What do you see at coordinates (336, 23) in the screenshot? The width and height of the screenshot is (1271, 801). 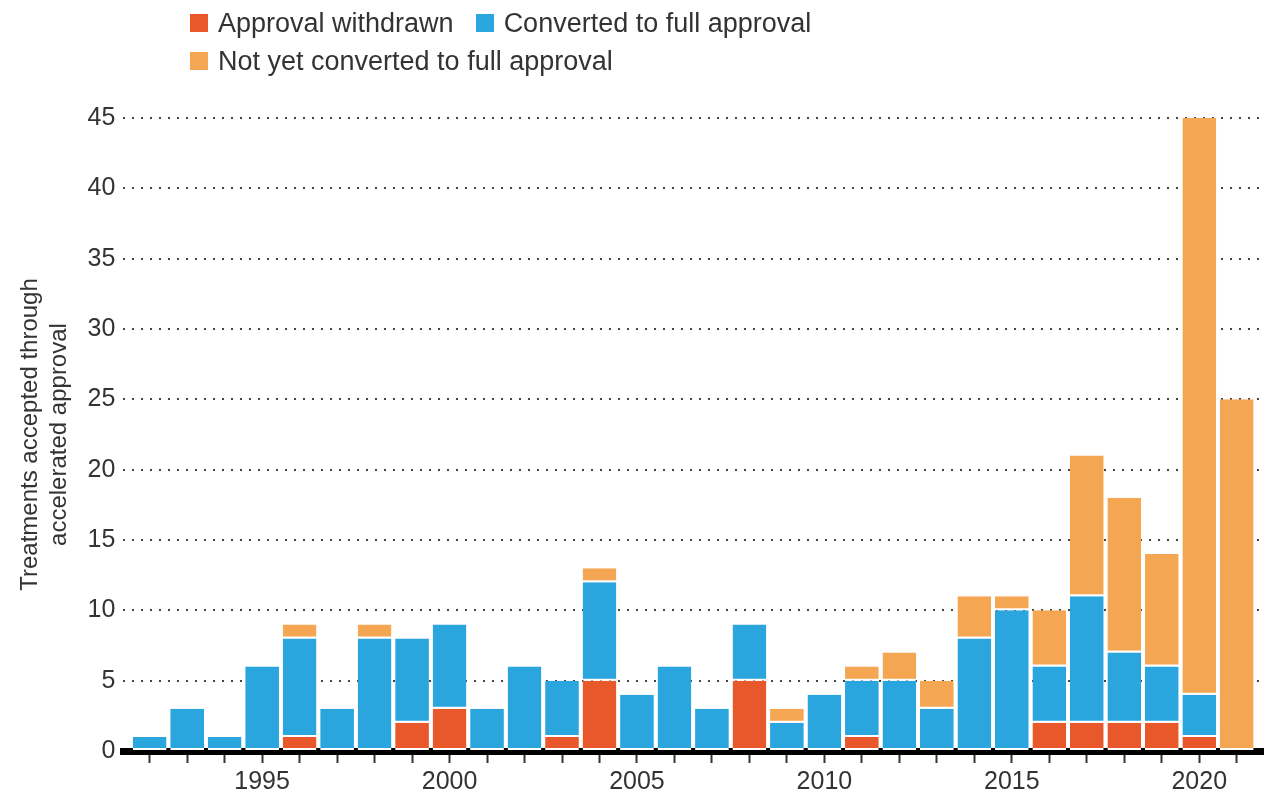 I see `legend-label: Approval withdrawn` at bounding box center [336, 23].